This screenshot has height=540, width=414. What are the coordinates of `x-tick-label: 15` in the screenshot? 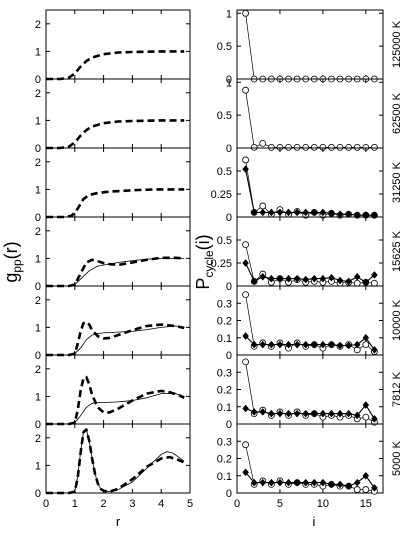 It's located at (366, 504).